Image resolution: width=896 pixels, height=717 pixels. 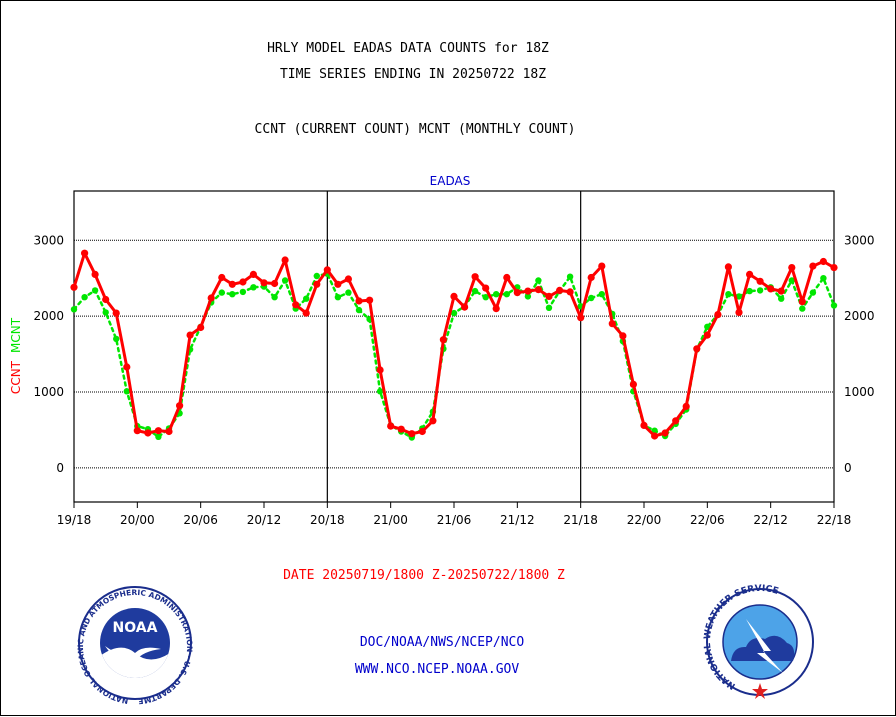 I want to click on x-tick-label: 21/18, so click(x=580, y=520).